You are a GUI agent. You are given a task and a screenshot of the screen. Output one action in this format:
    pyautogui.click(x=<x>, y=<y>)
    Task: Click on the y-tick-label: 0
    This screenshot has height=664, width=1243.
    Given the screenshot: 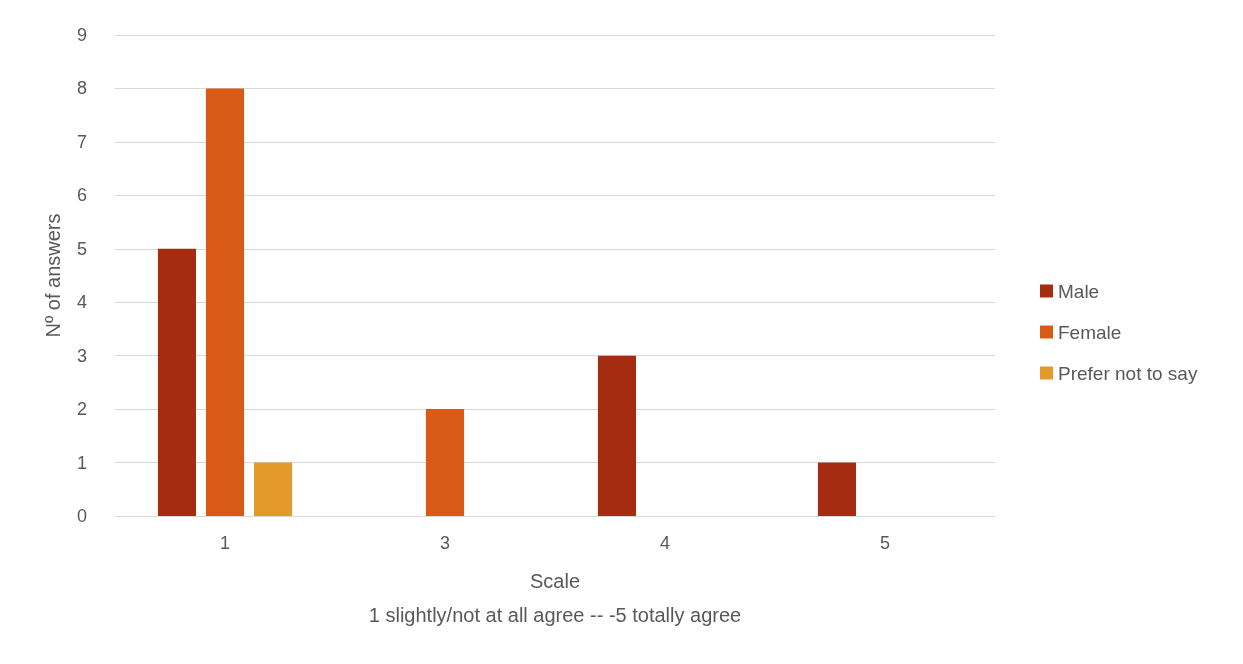 What is the action you would take?
    pyautogui.click(x=81, y=516)
    